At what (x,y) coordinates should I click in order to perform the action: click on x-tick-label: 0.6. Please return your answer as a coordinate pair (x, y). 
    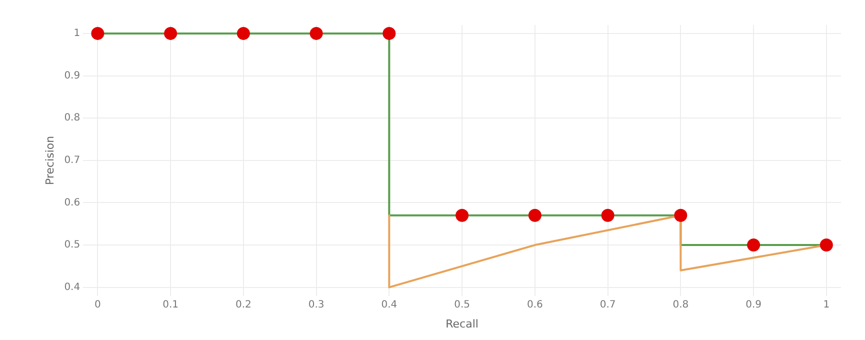
    Looking at the image, I should click on (534, 304).